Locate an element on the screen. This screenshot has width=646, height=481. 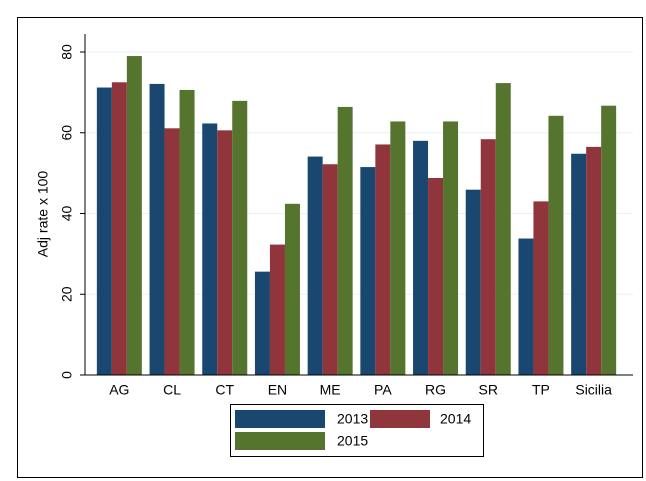
legend-label: 2014 is located at coordinates (455, 419).